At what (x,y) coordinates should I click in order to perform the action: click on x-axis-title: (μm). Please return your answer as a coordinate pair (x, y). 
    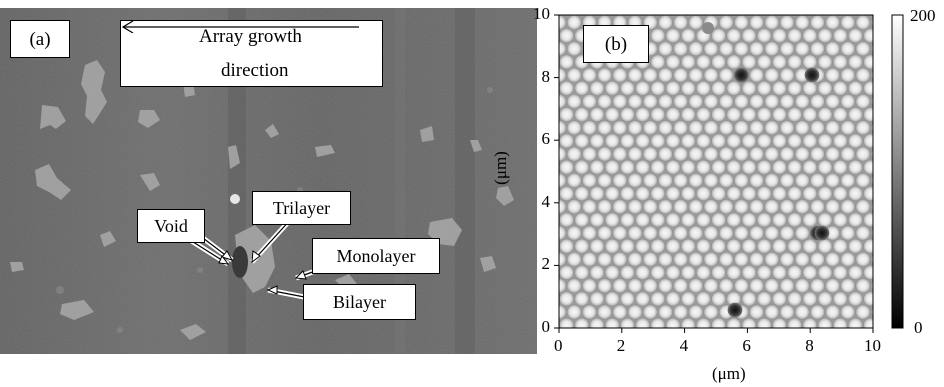
    Looking at the image, I should click on (729, 373).